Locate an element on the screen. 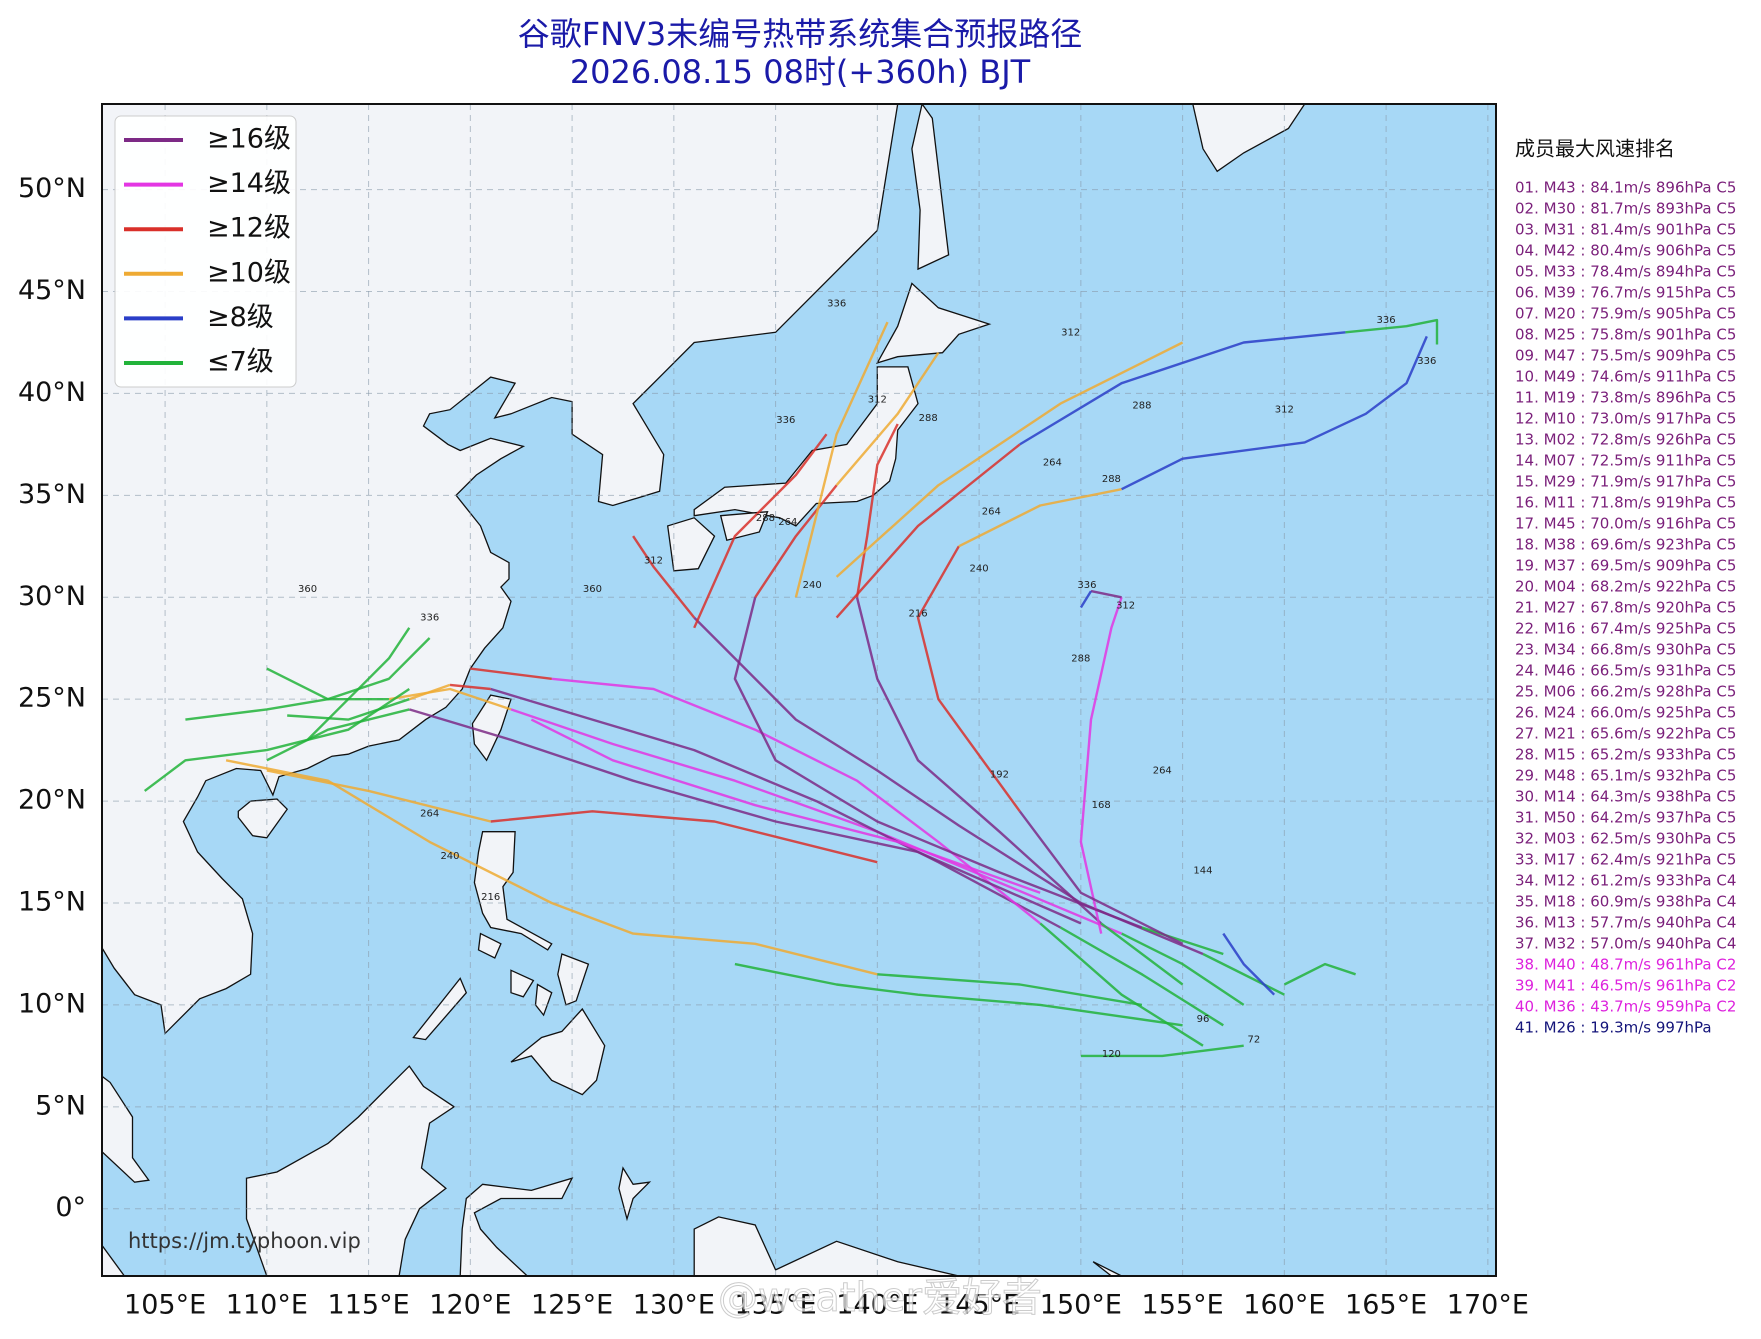 The image size is (1761, 1339). y-tick-label: 30°N is located at coordinates (52, 596).